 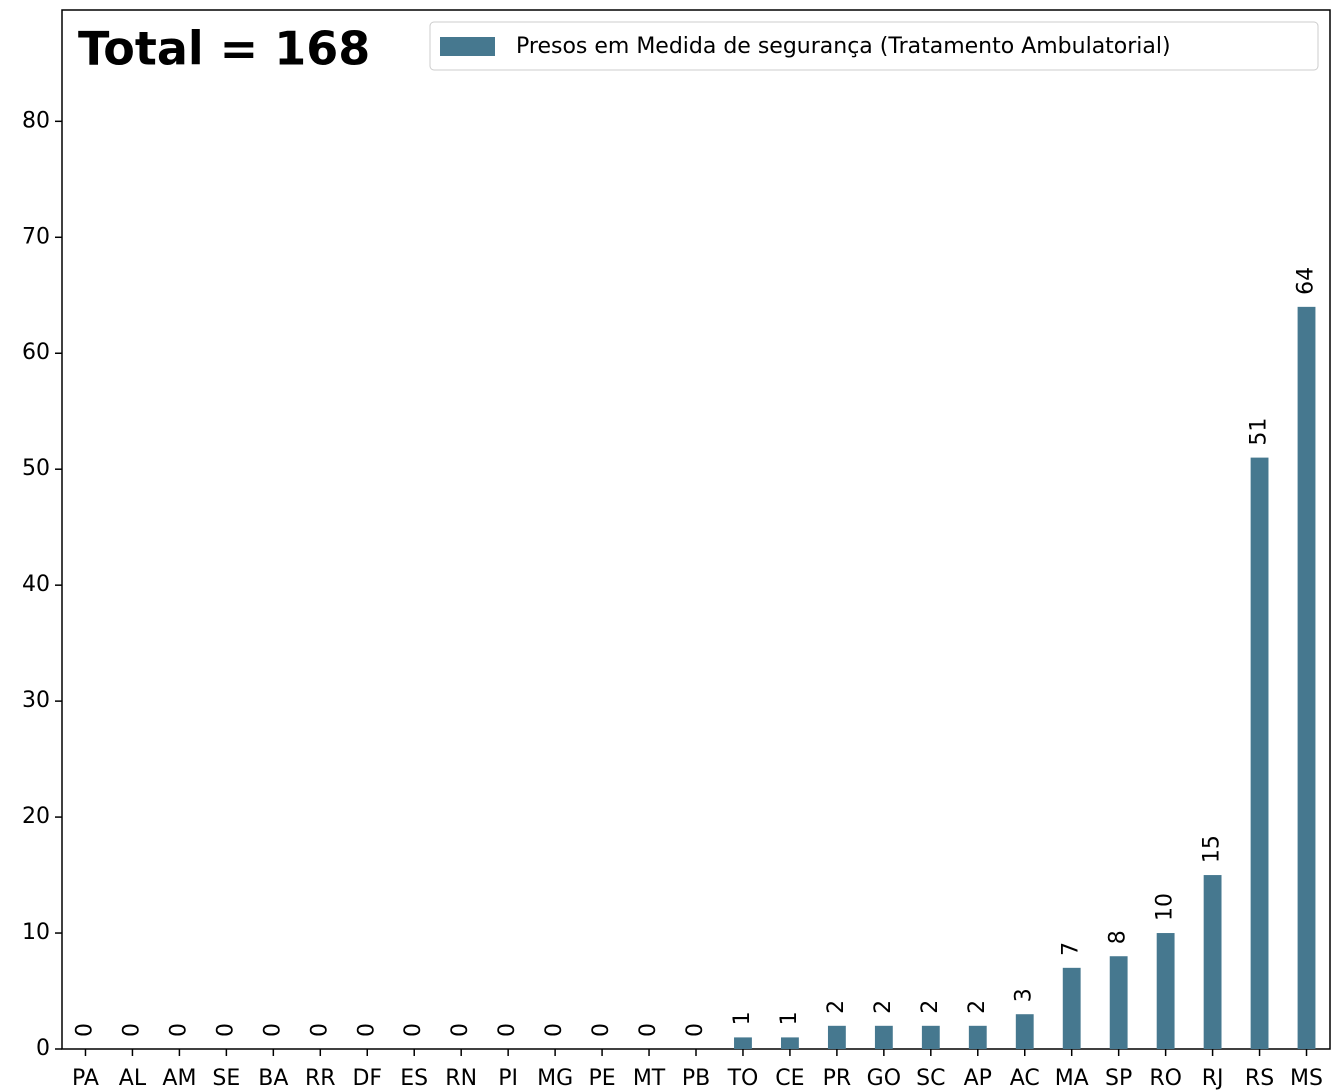 I want to click on x-tick-label: PB, so click(x=696, y=1078).